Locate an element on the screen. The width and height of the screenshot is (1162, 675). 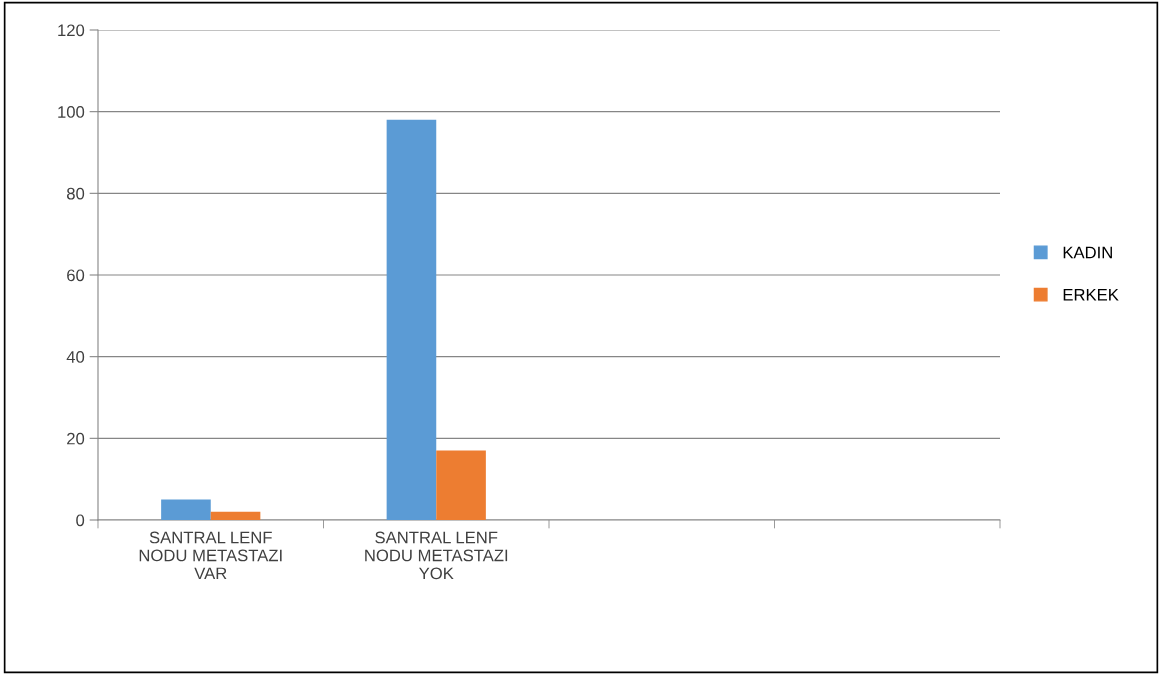
x-tick-label: SANTRAL LENF NODU METASTAZI VAR is located at coordinates (210, 555).